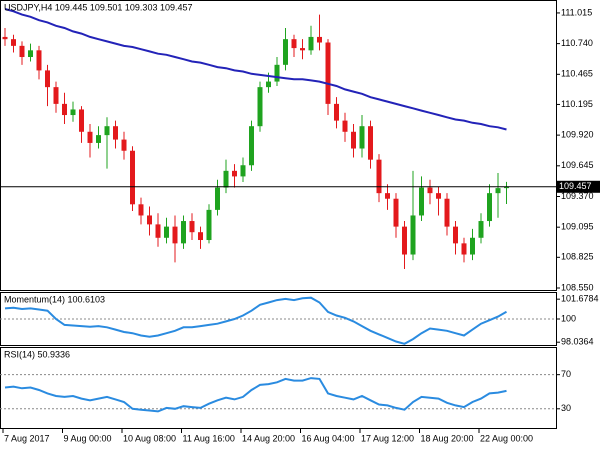 The width and height of the screenshot is (600, 450). I want to click on y-tick-label: 109.645, so click(577, 165).